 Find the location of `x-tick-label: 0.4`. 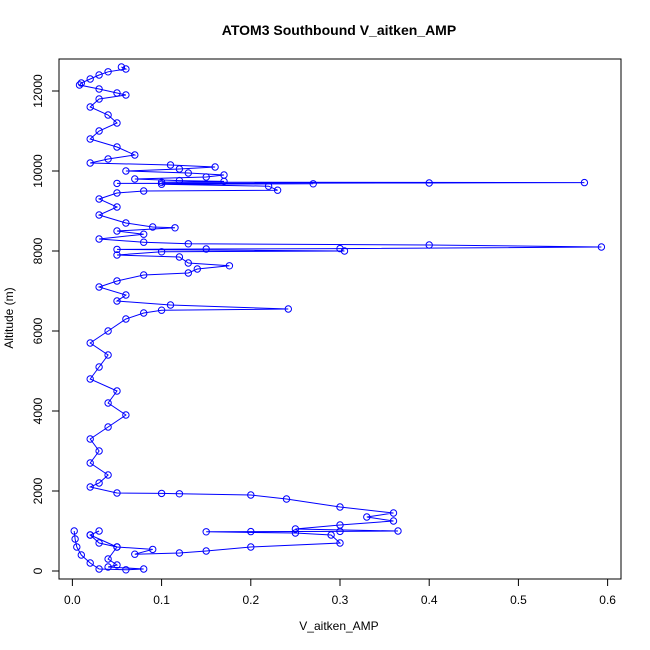

x-tick-label: 0.4 is located at coordinates (429, 600).